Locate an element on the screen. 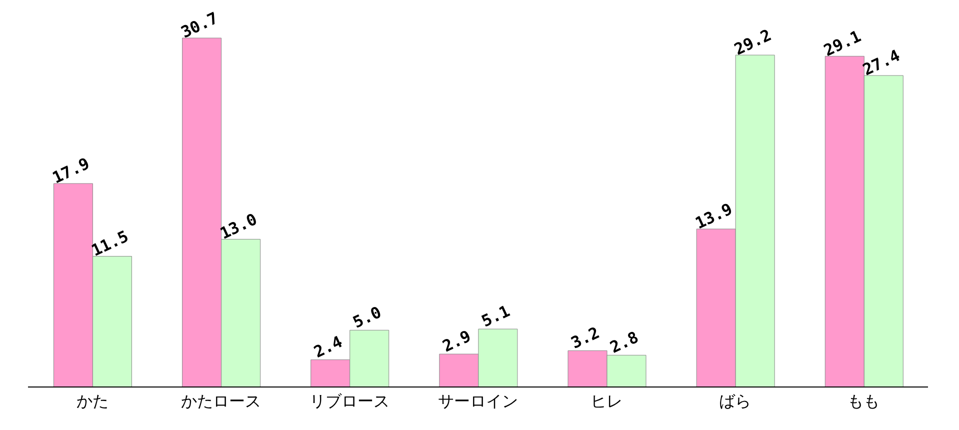  data-label: 2.4 is located at coordinates (328, 347).